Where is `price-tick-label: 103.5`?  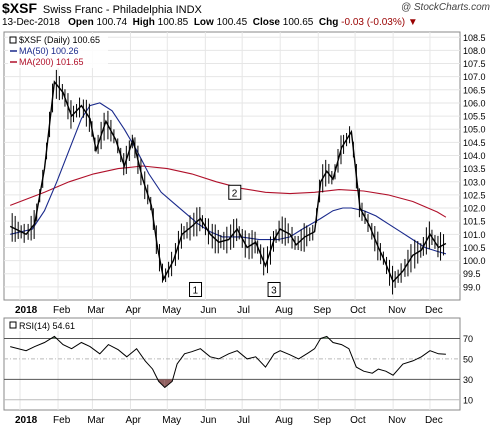
price-tick-label: 103.5 is located at coordinates (474, 169).